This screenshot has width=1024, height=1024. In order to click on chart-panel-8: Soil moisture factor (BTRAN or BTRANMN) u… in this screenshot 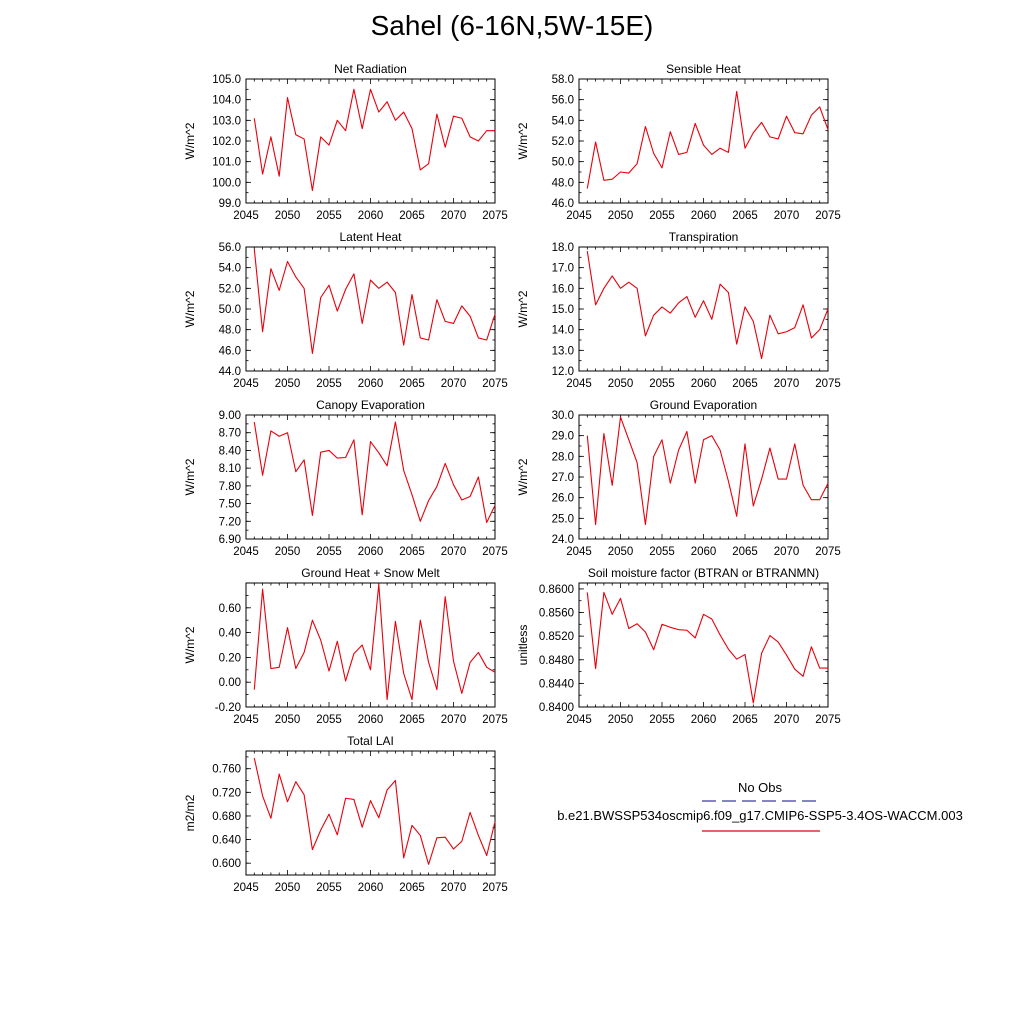, I will do `click(678, 646)`.